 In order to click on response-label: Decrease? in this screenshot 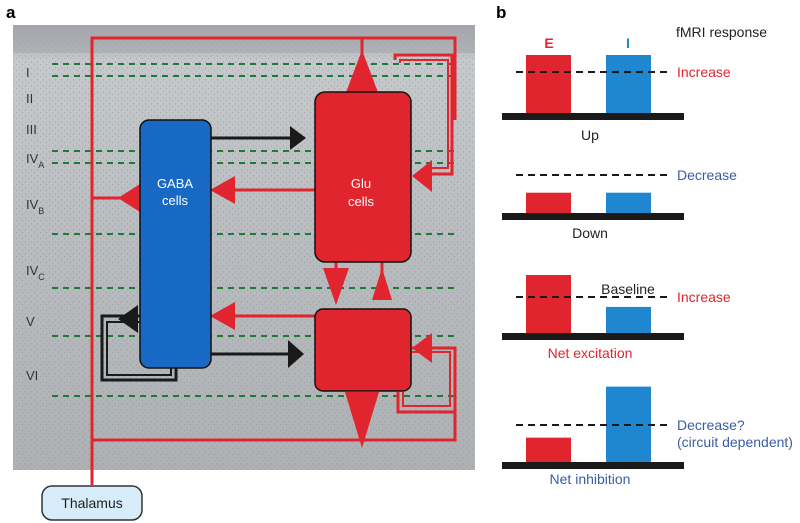, I will do `click(711, 425)`.